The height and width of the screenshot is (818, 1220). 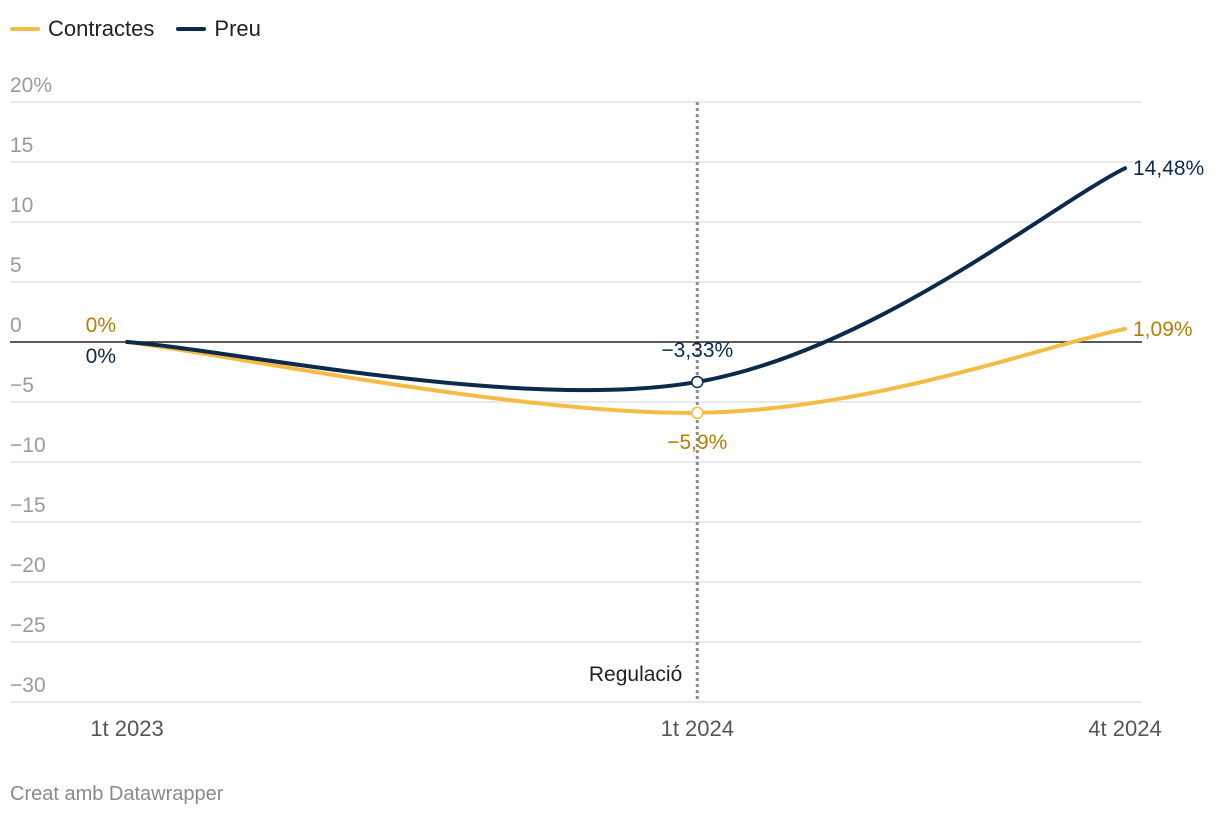 What do you see at coordinates (117, 794) in the screenshot?
I see `footer-credit: Creat amb Datawrapper` at bounding box center [117, 794].